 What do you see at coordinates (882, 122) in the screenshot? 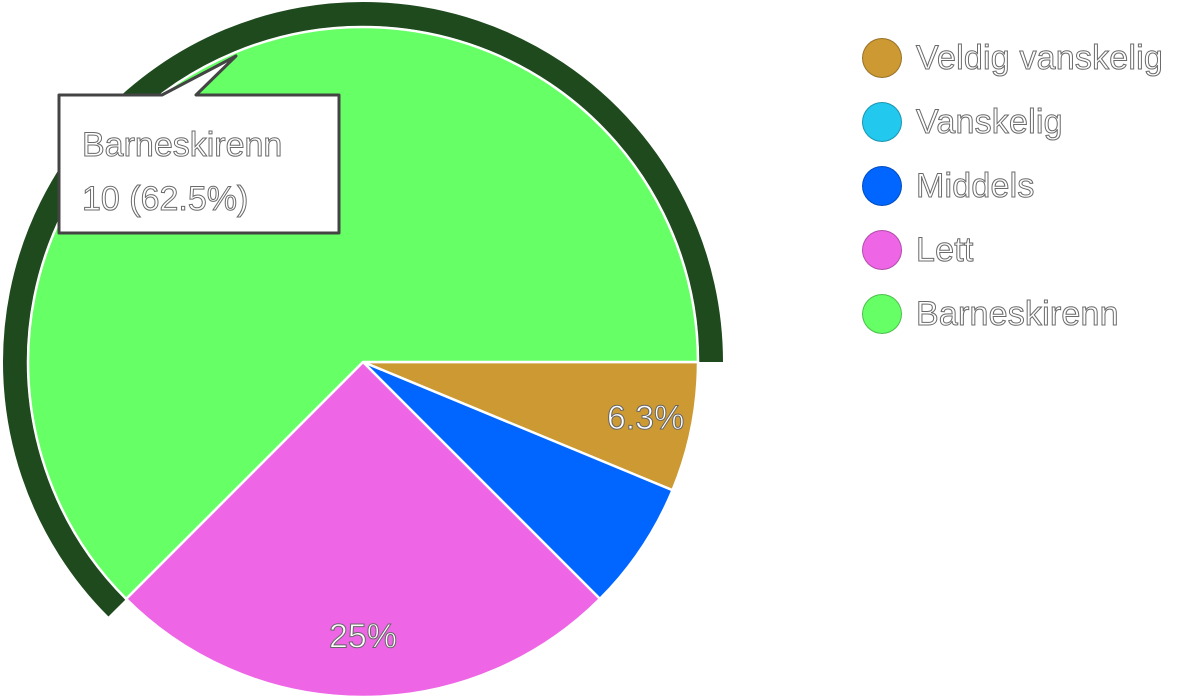
I see `legend-swatch-vanskelig` at bounding box center [882, 122].